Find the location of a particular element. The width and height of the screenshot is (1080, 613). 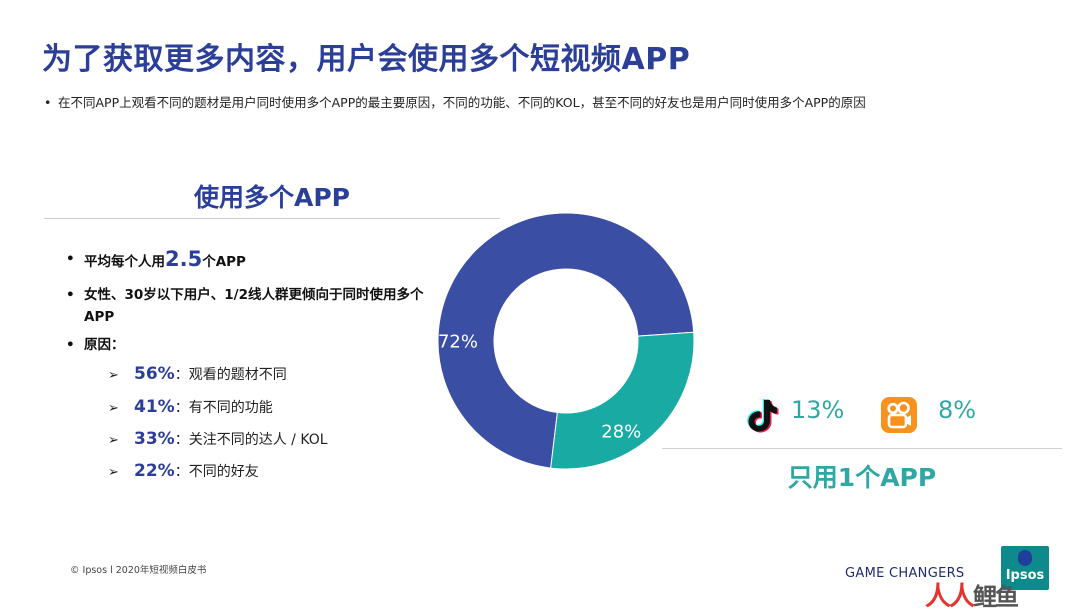

donut-chart: 72% 28% is located at coordinates (566, 341).